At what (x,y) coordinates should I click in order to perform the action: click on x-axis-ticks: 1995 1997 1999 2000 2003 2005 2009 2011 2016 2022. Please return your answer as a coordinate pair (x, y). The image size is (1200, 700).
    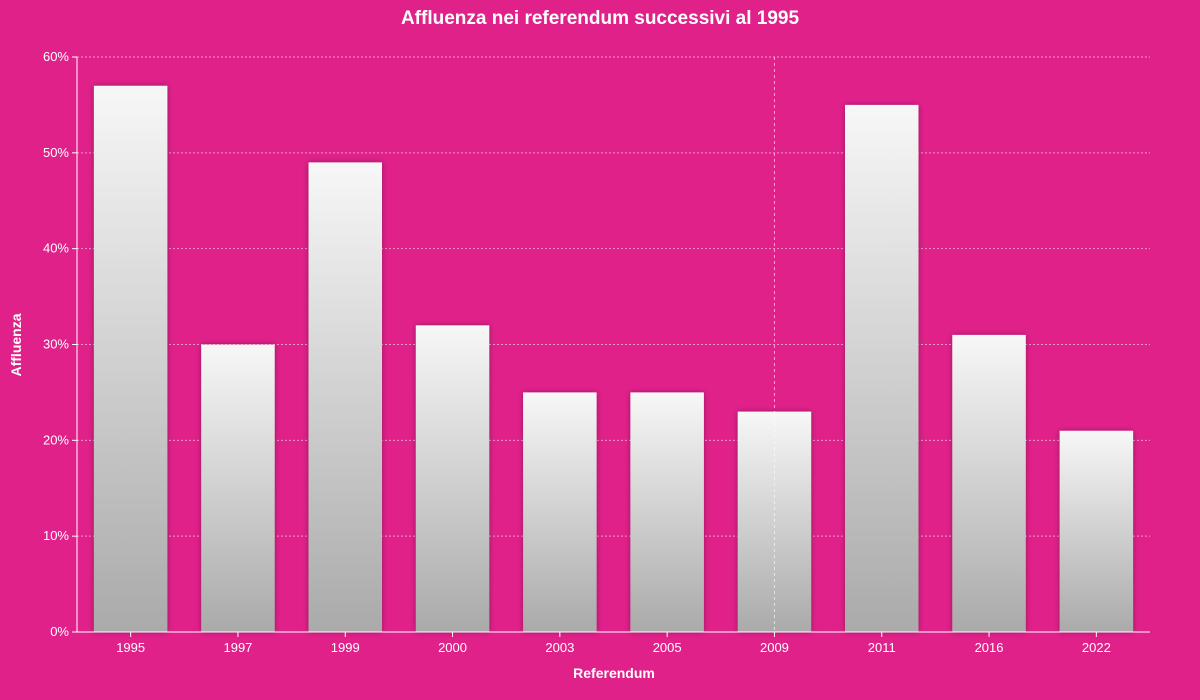
    Looking at the image, I should click on (613, 643).